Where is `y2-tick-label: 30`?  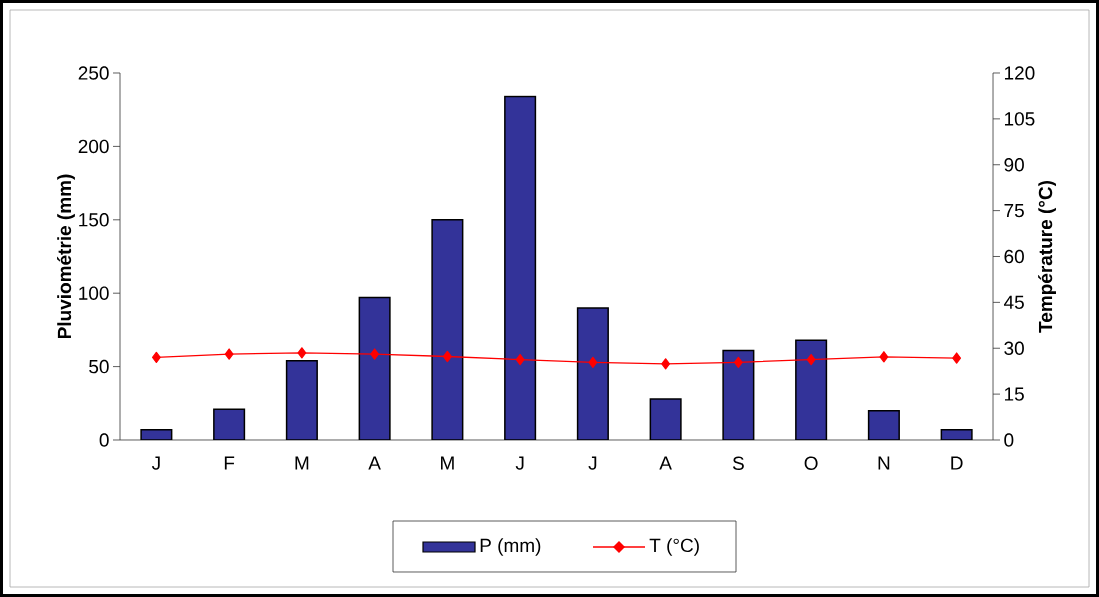 y2-tick-label: 30 is located at coordinates (1014, 348).